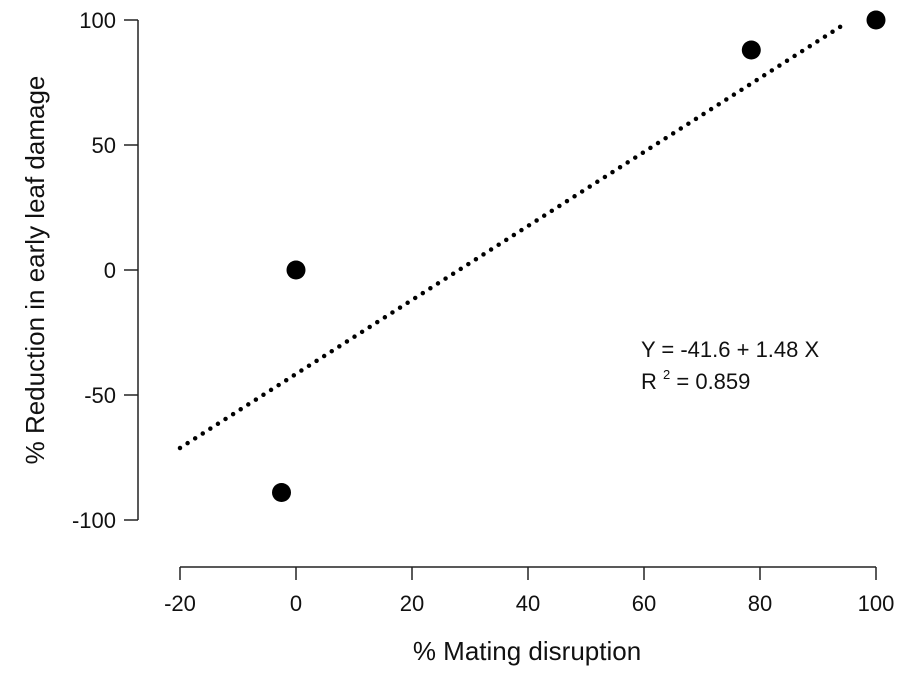 This screenshot has height=675, width=899. What do you see at coordinates (97, 20) in the screenshot?
I see `y-tick-label: 100` at bounding box center [97, 20].